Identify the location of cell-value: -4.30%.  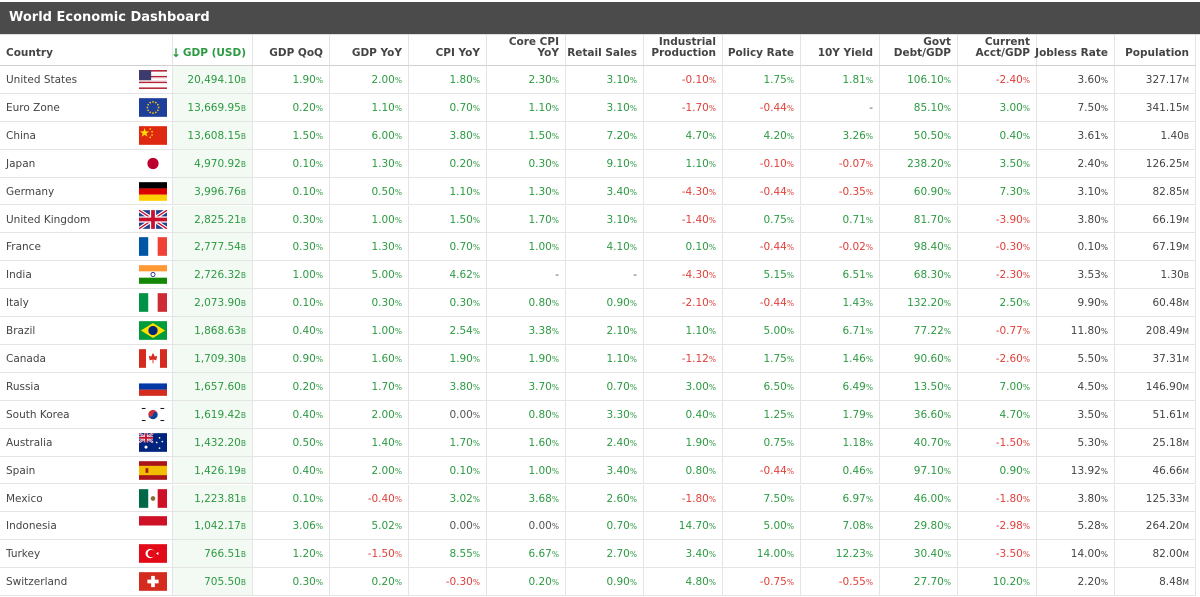
(698, 275).